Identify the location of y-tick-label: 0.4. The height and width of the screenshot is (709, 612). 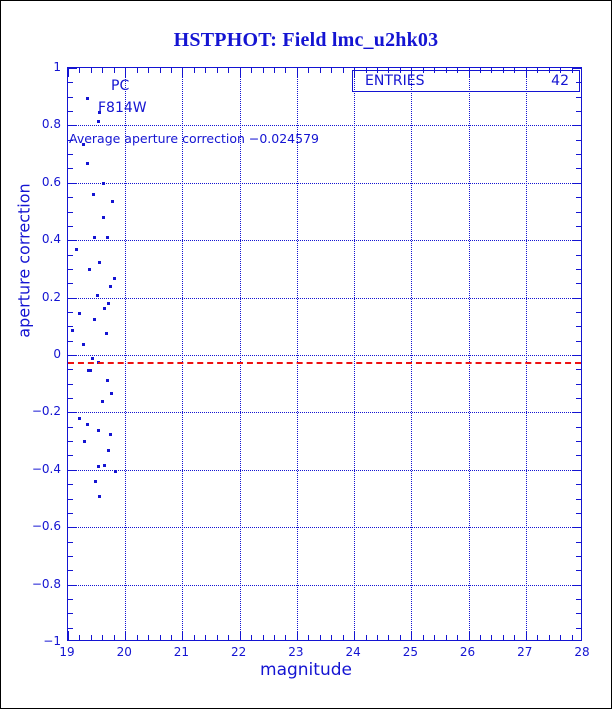
(51, 239).